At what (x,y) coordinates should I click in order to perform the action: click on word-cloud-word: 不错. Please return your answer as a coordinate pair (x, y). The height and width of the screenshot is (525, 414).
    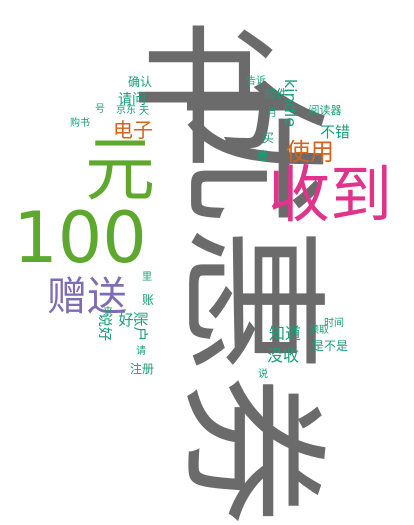
    Looking at the image, I should click on (334, 131).